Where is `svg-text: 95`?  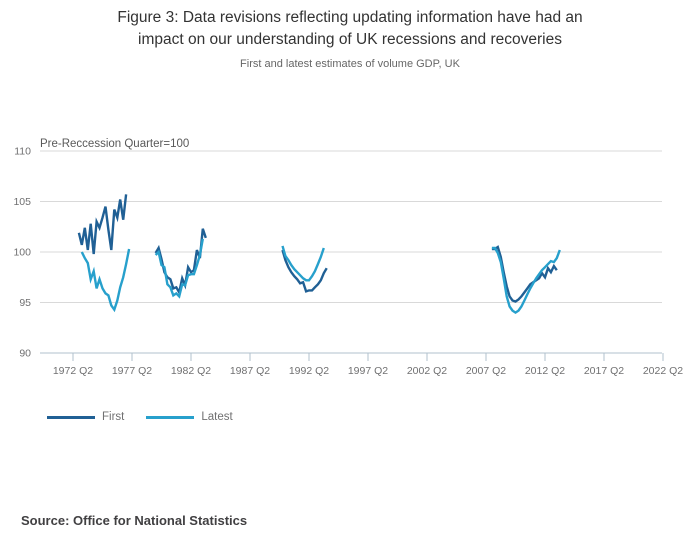
svg-text: 95 is located at coordinates (25, 303).